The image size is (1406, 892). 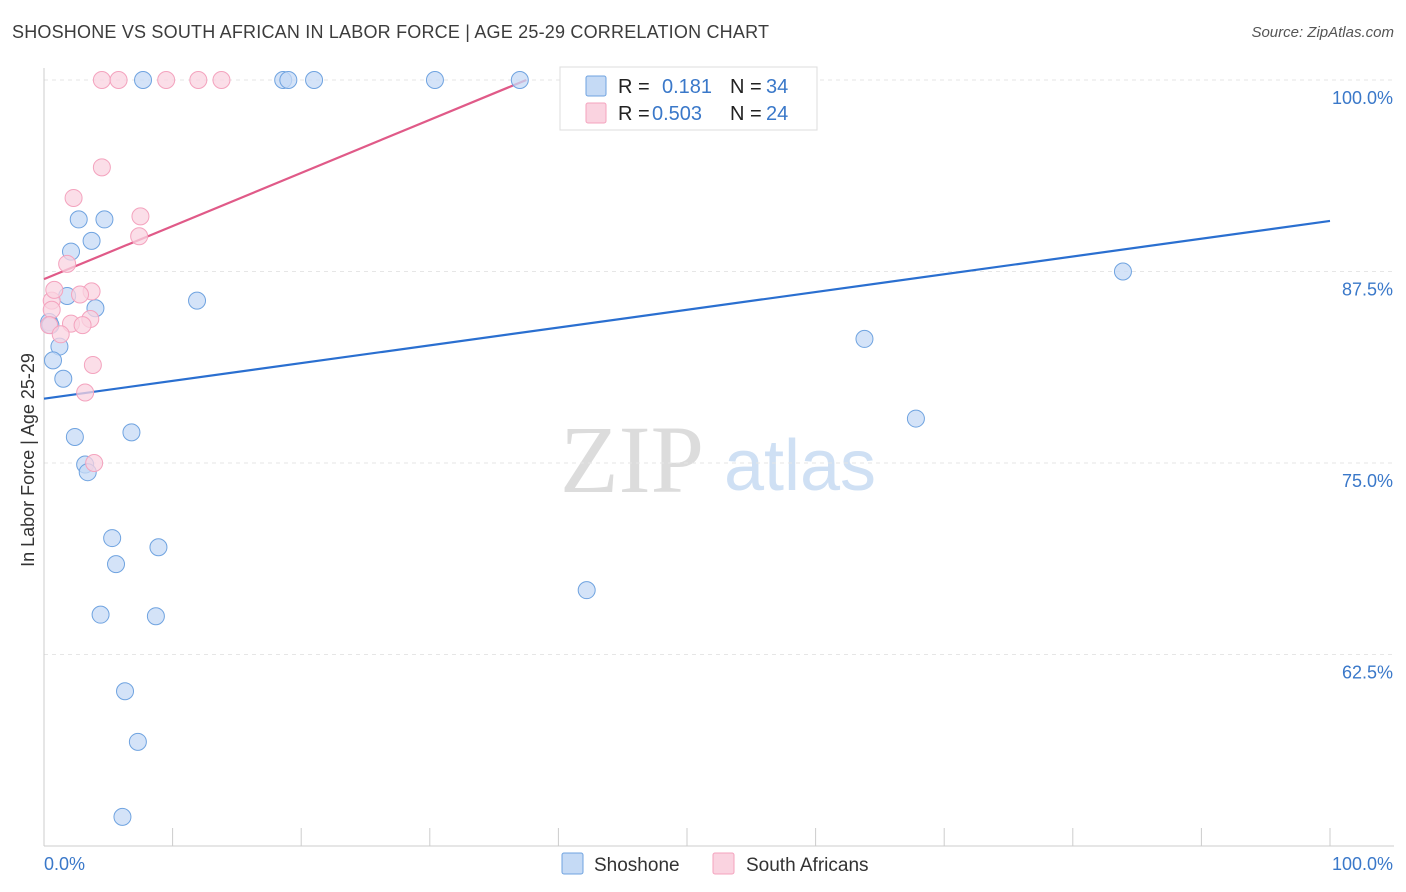 What do you see at coordinates (1322, 32) in the screenshot?
I see `source-label: Source: ZipAtlas.com` at bounding box center [1322, 32].